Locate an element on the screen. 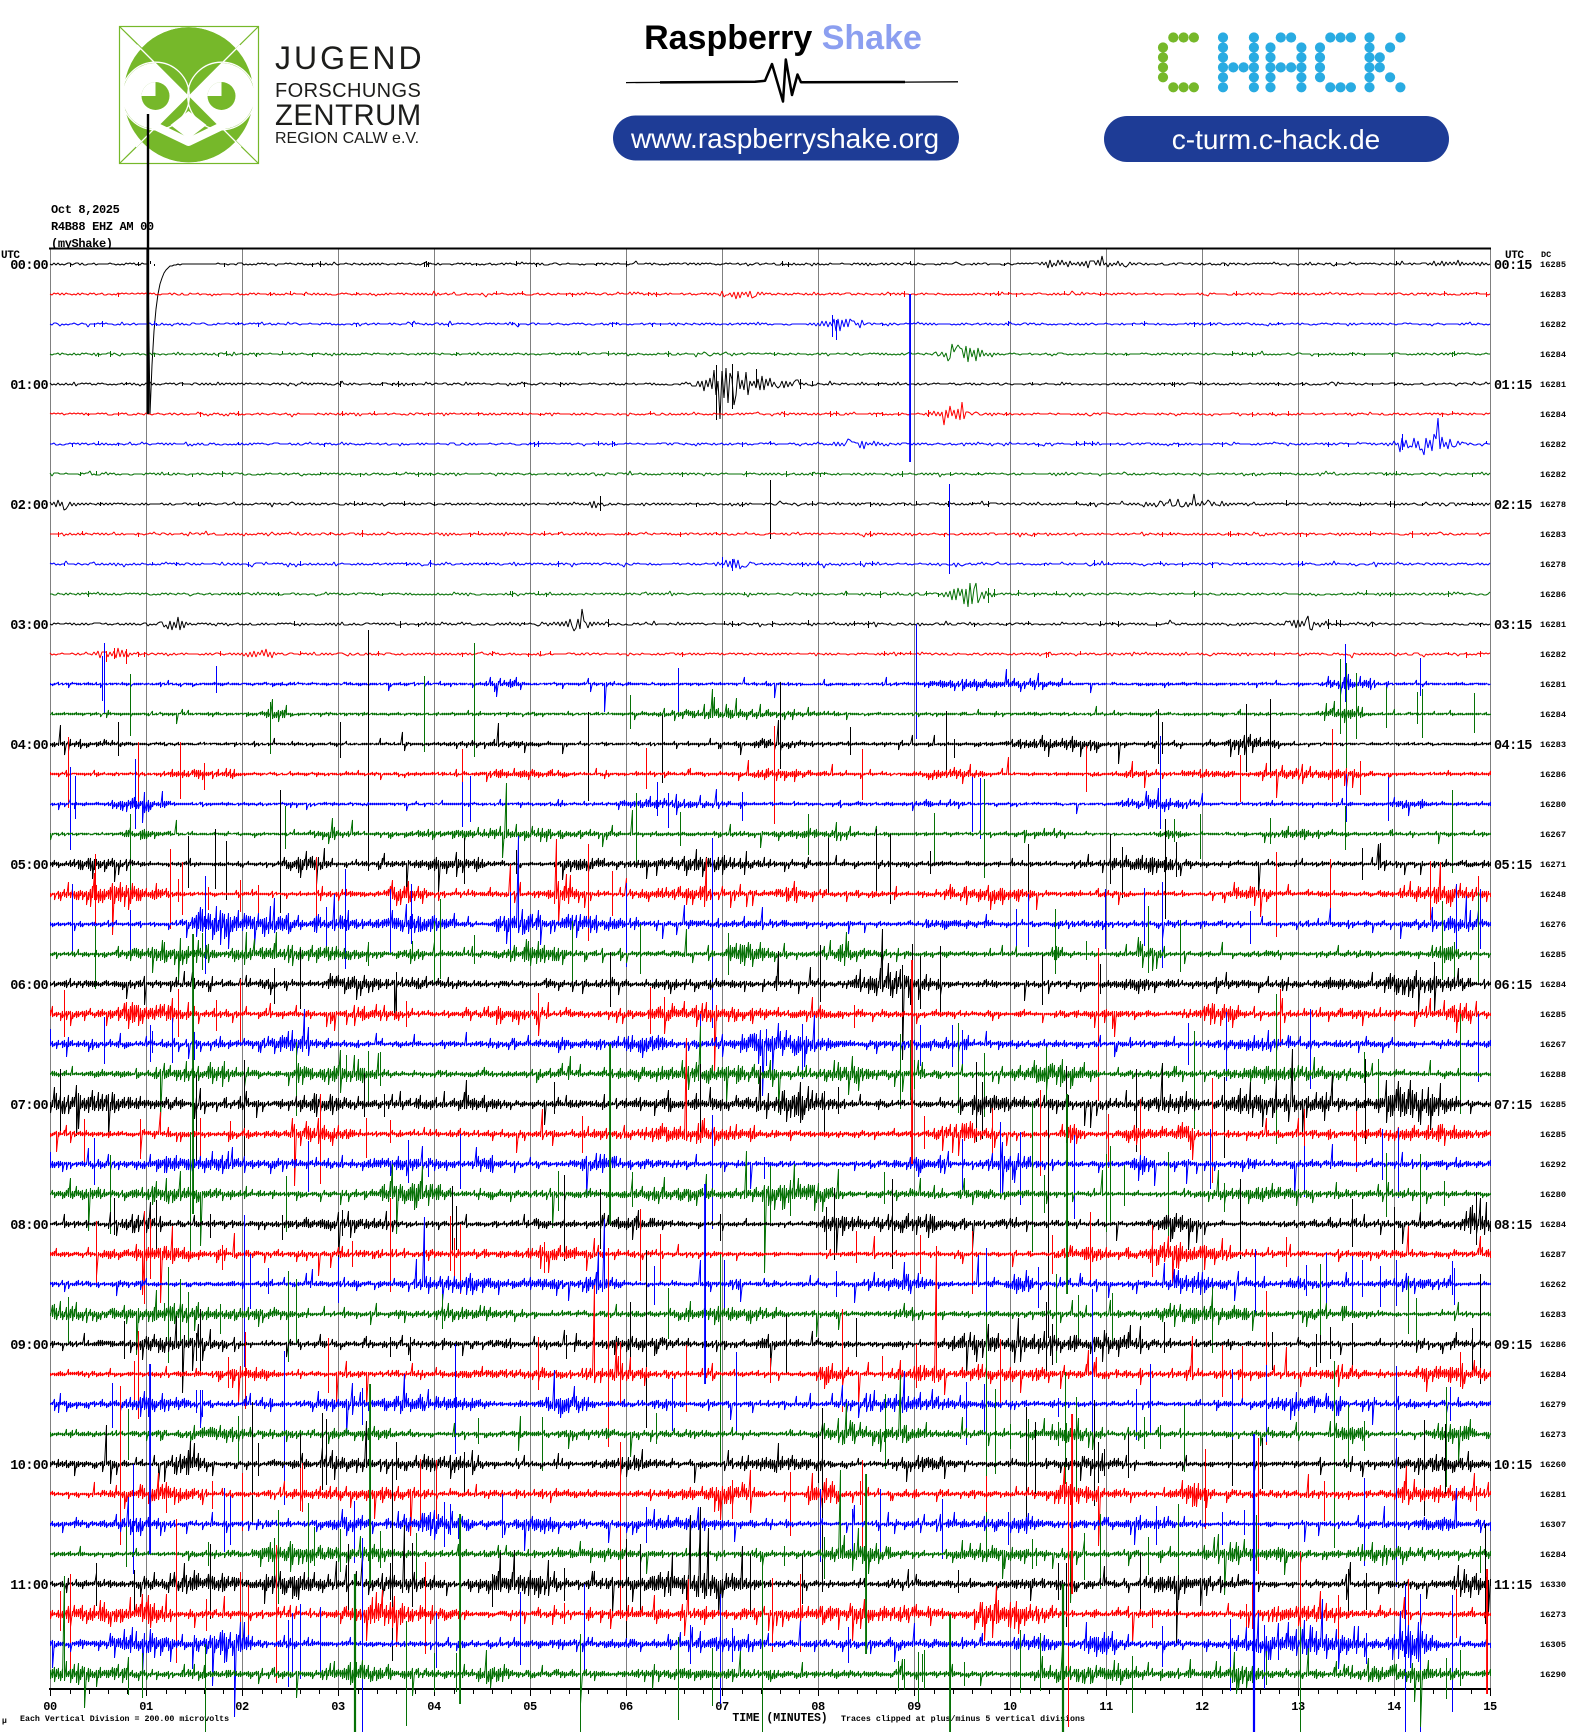 The image size is (1570, 1732). svg-text: 06:15 is located at coordinates (1513, 986).